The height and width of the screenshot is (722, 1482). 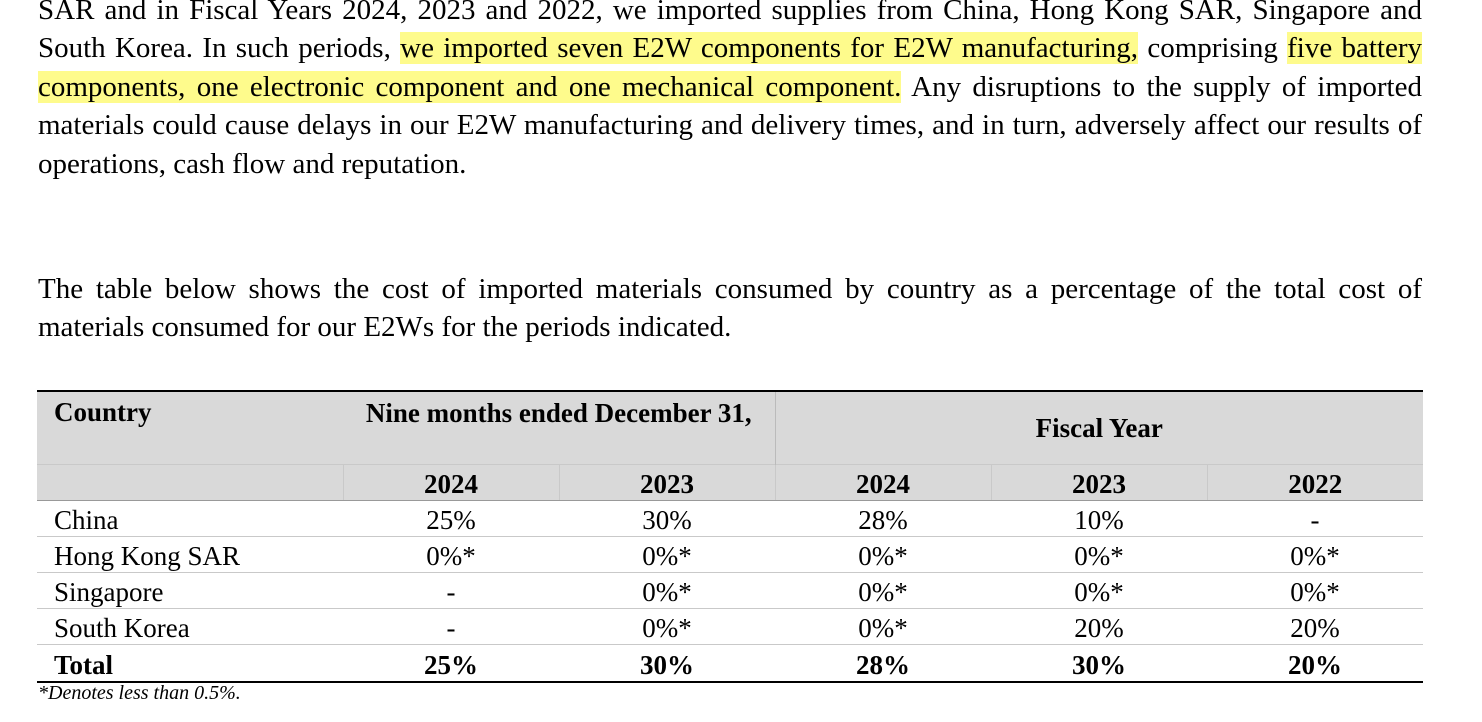 I want to click on row-label: Total, so click(x=190, y=663).